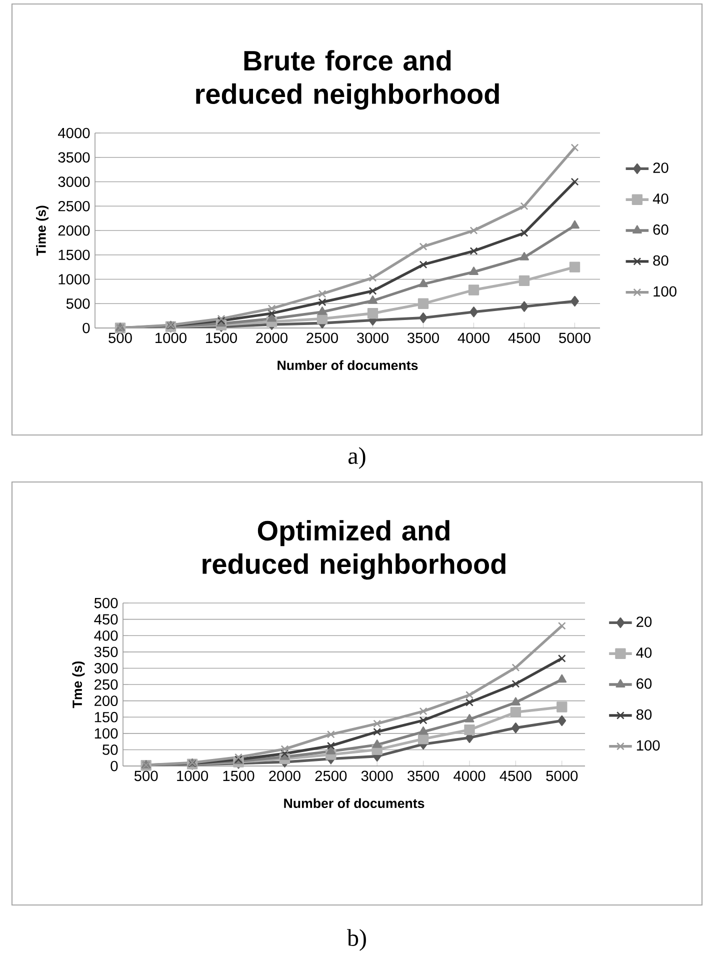  Describe the element at coordinates (106, 668) in the screenshot. I see `y-tick-label: 300` at that location.